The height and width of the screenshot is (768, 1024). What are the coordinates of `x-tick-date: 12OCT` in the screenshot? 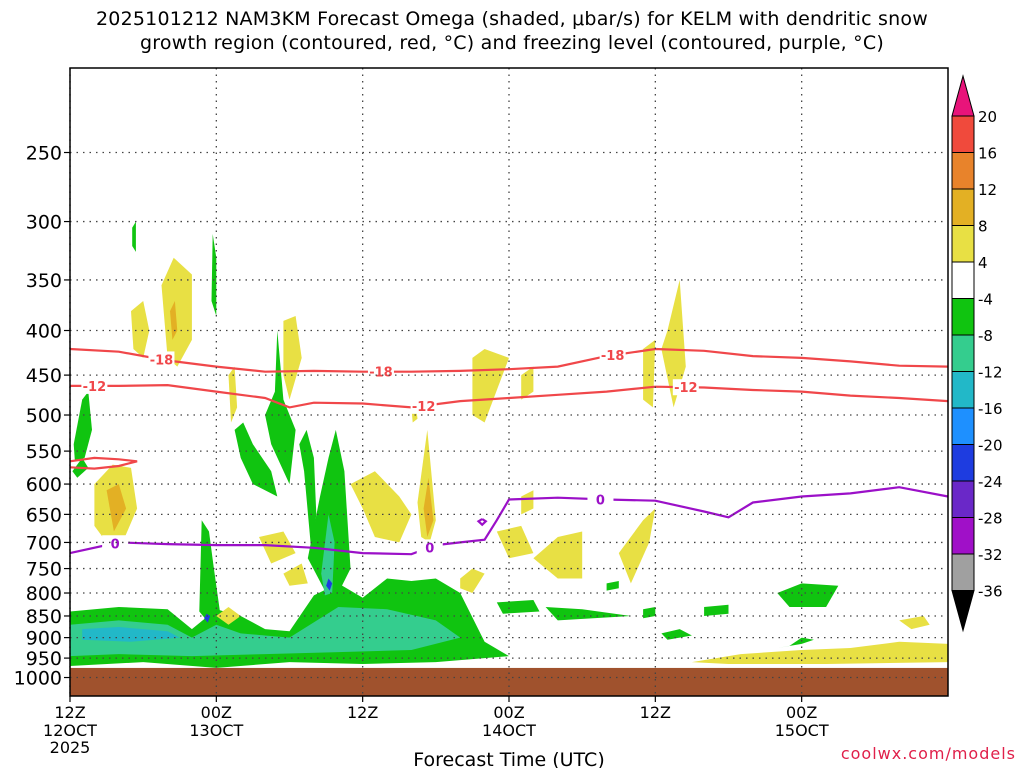 It's located at (70, 730).